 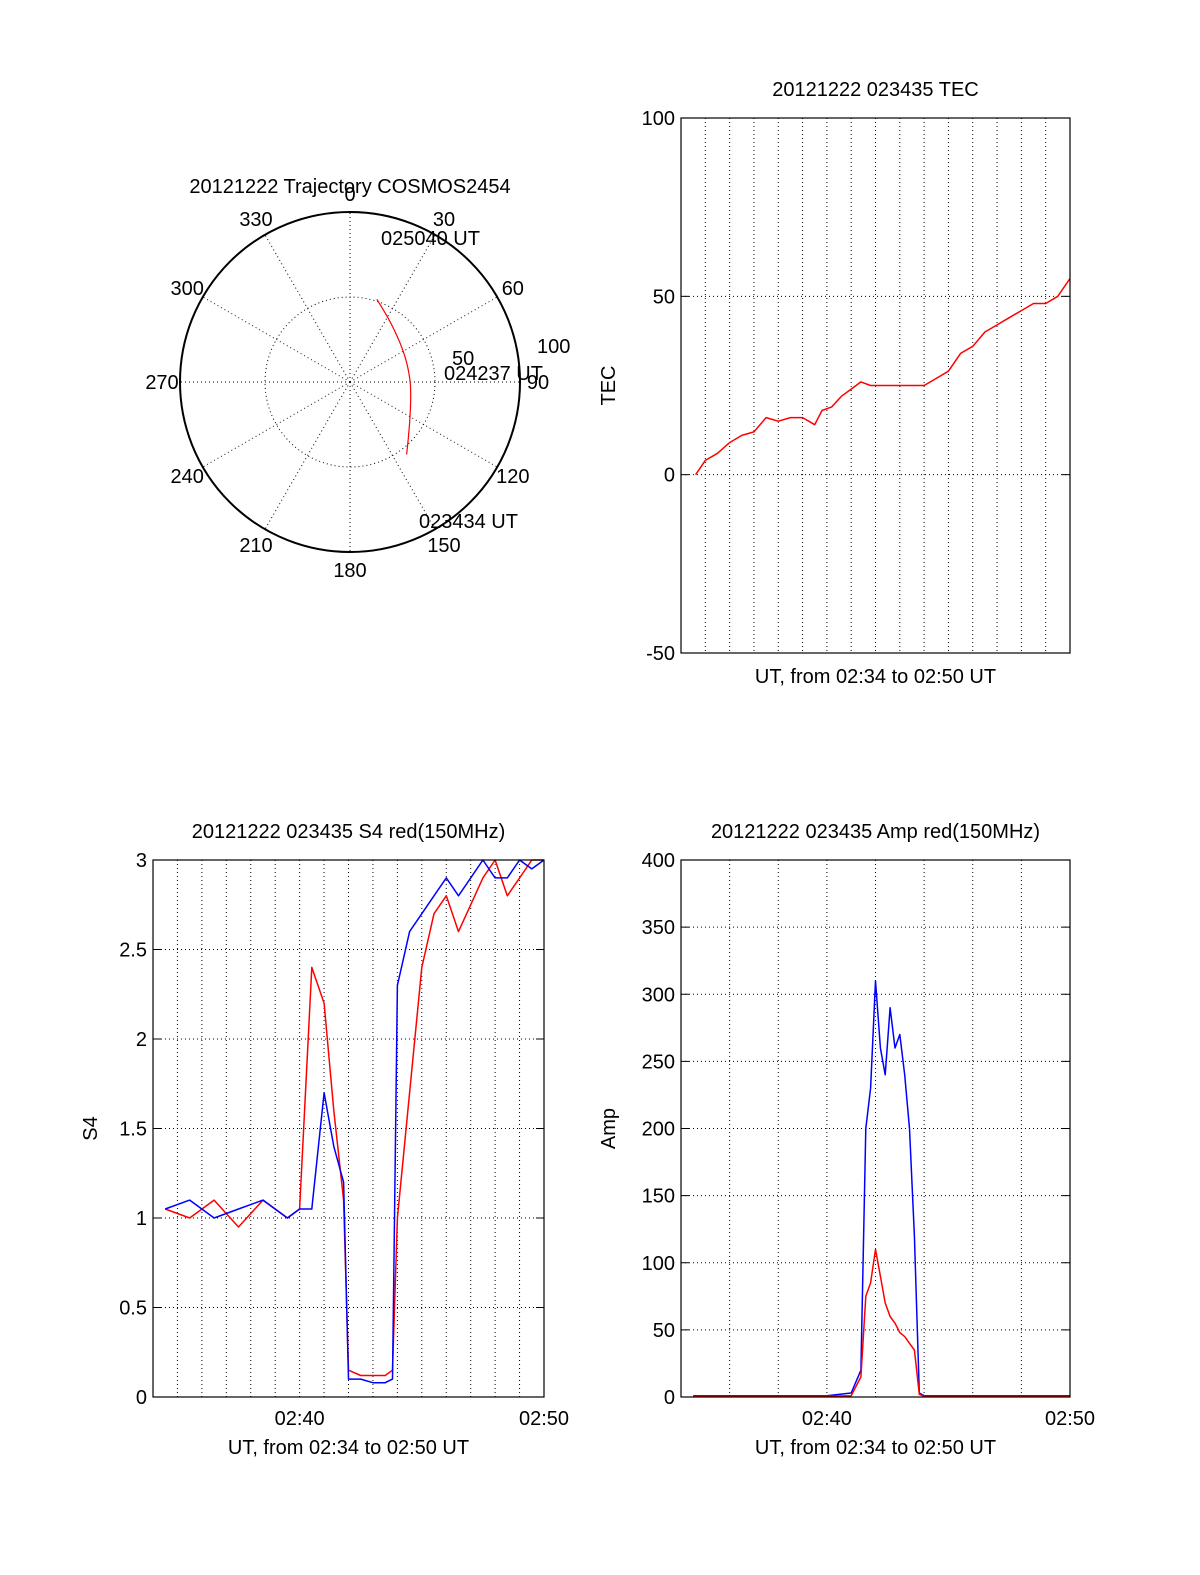 I want to click on tec-y-axis-label: TEC, so click(x=609, y=386).